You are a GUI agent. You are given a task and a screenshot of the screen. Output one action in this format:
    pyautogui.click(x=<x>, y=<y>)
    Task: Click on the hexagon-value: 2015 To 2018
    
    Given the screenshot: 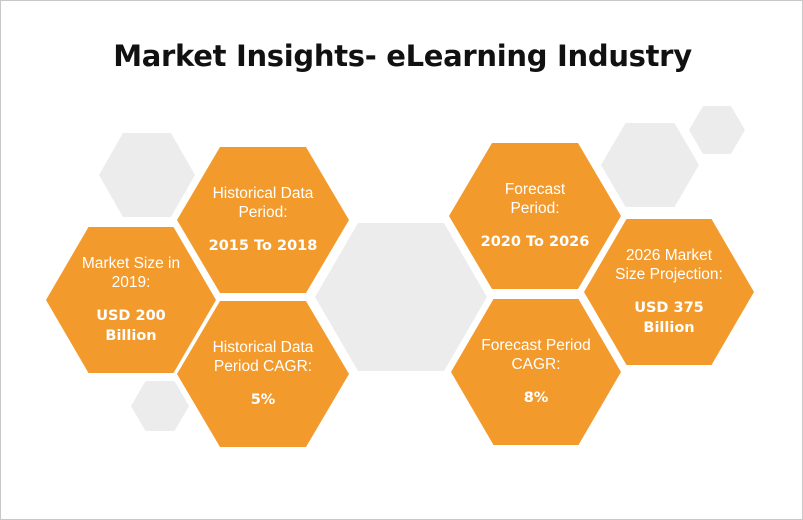 What is the action you would take?
    pyautogui.click(x=263, y=246)
    